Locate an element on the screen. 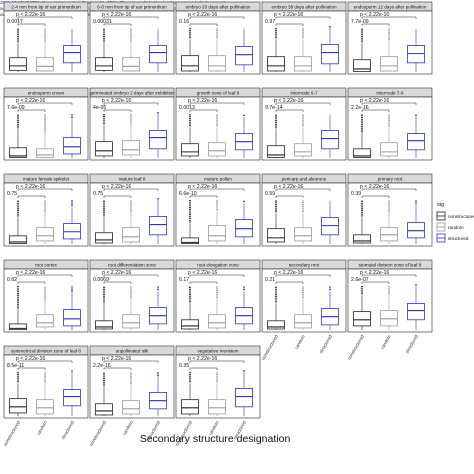  xtick-18-0: nonstructured is located at coordinates (269, 347).